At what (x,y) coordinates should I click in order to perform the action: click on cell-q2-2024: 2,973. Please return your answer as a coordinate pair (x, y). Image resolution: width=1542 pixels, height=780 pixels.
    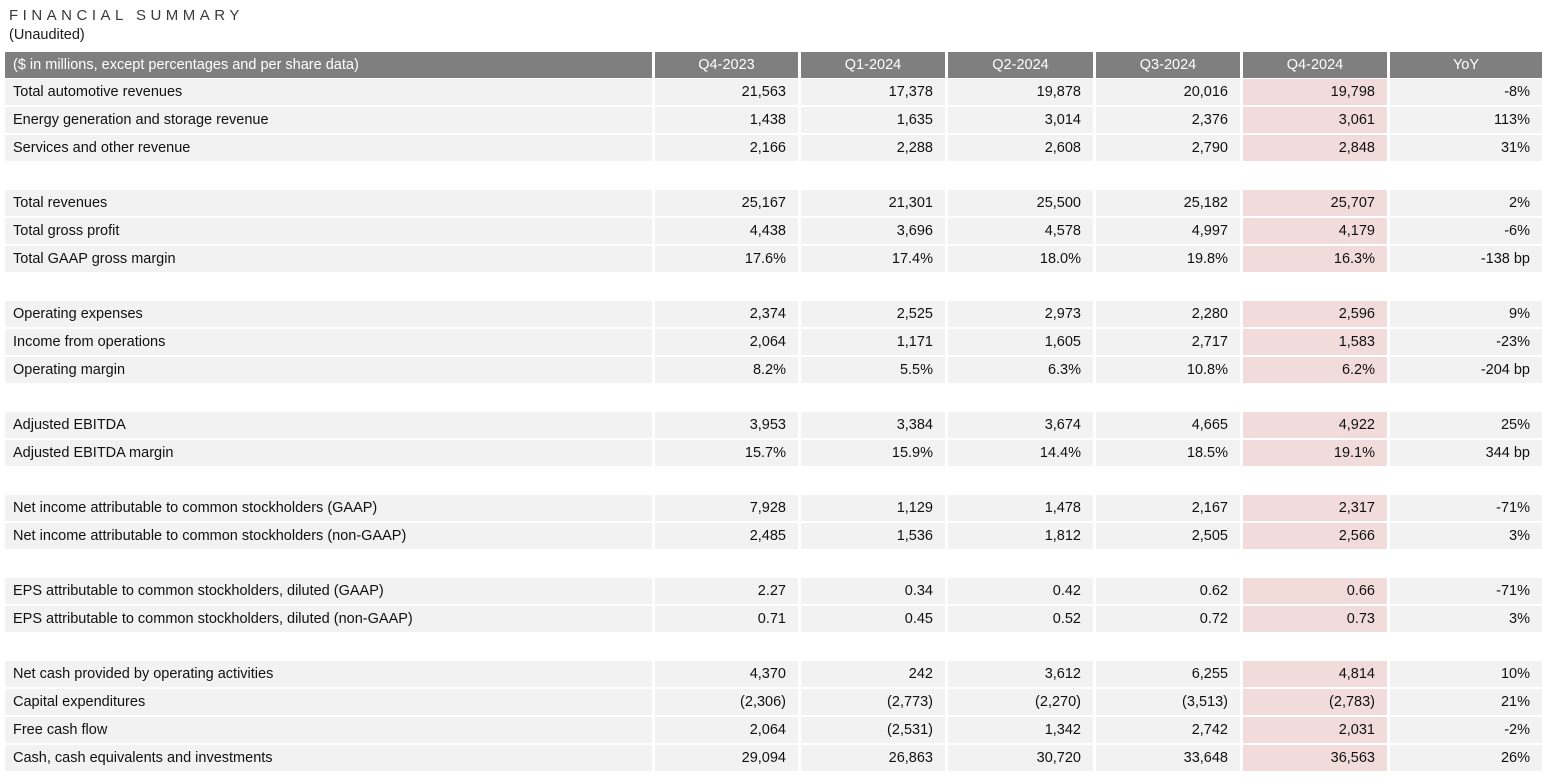
    Looking at the image, I should click on (1022, 315).